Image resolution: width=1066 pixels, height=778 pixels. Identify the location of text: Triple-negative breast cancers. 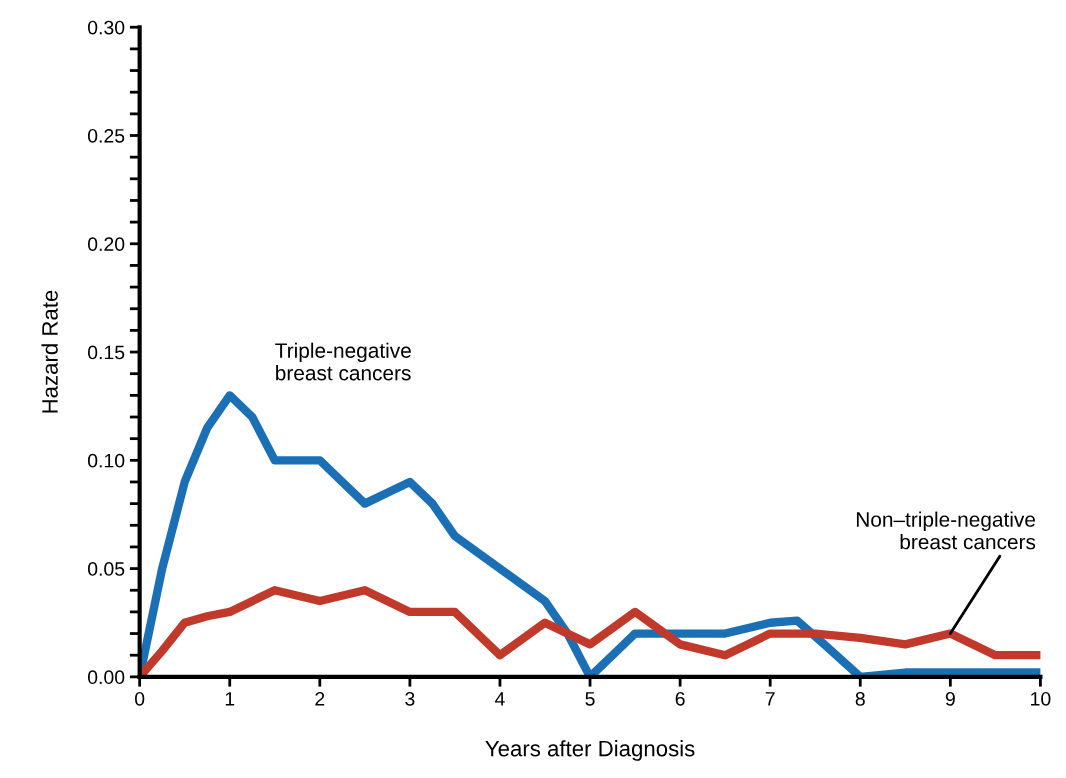
(343, 361).